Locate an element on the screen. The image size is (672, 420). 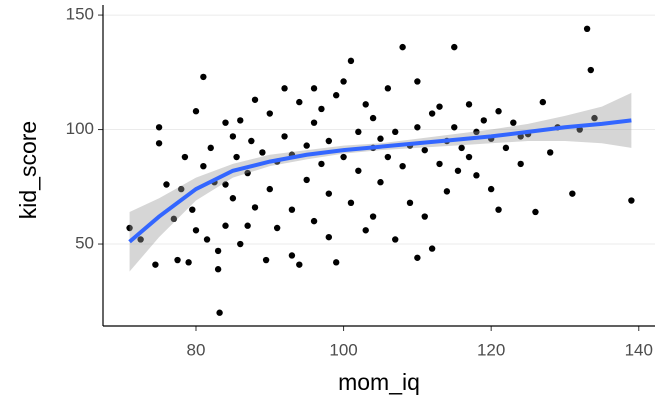
y-axis-title: kid_score is located at coordinates (28, 170).